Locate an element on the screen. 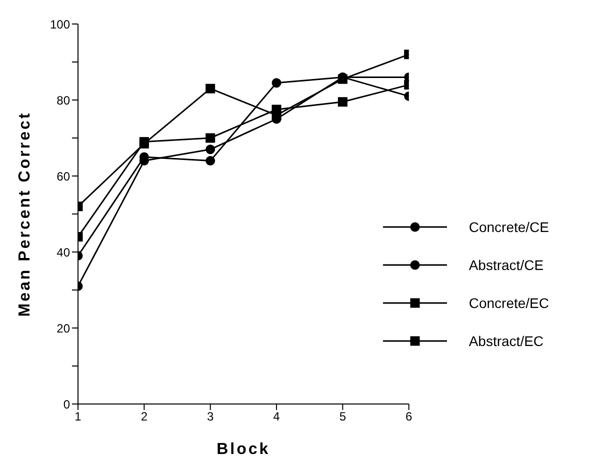 The height and width of the screenshot is (472, 597). legend-label: Abstract/EC is located at coordinates (506, 341).